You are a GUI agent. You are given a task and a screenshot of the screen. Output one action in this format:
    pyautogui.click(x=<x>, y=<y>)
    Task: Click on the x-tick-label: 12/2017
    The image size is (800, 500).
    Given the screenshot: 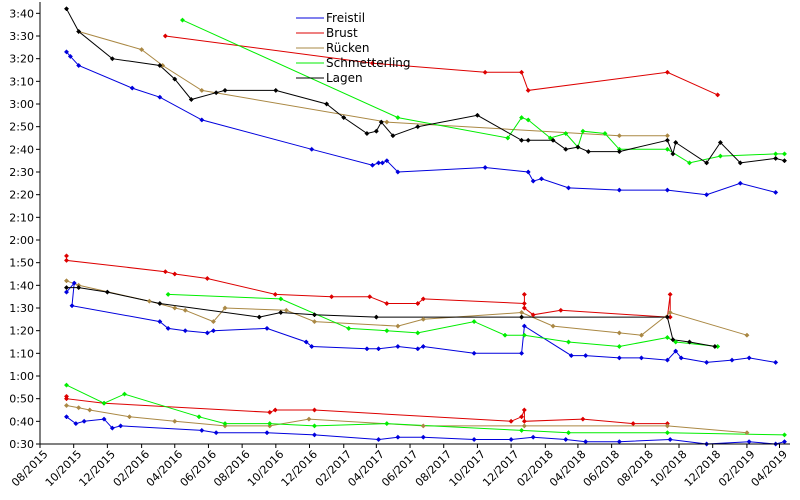 What is the action you would take?
    pyautogui.click(x=501, y=469)
    